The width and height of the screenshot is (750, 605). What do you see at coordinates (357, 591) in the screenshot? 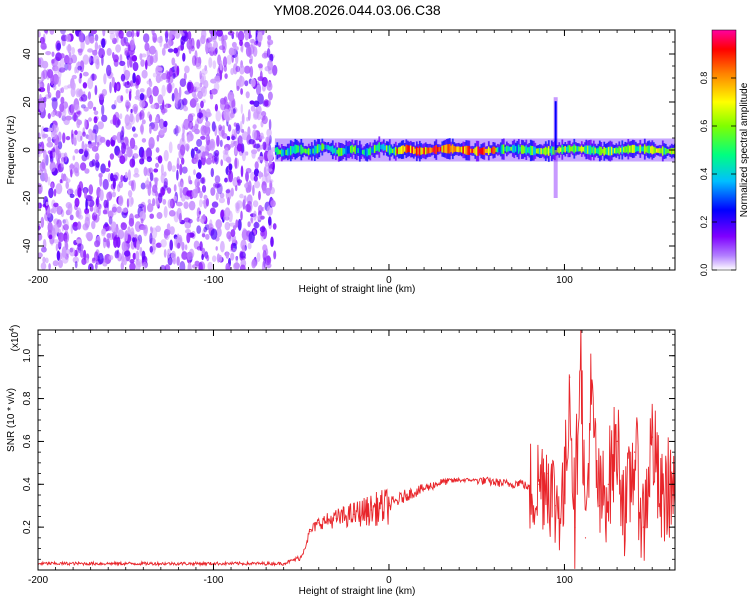
I see `snr-x-label: Height of straight line (km)` at bounding box center [357, 591].